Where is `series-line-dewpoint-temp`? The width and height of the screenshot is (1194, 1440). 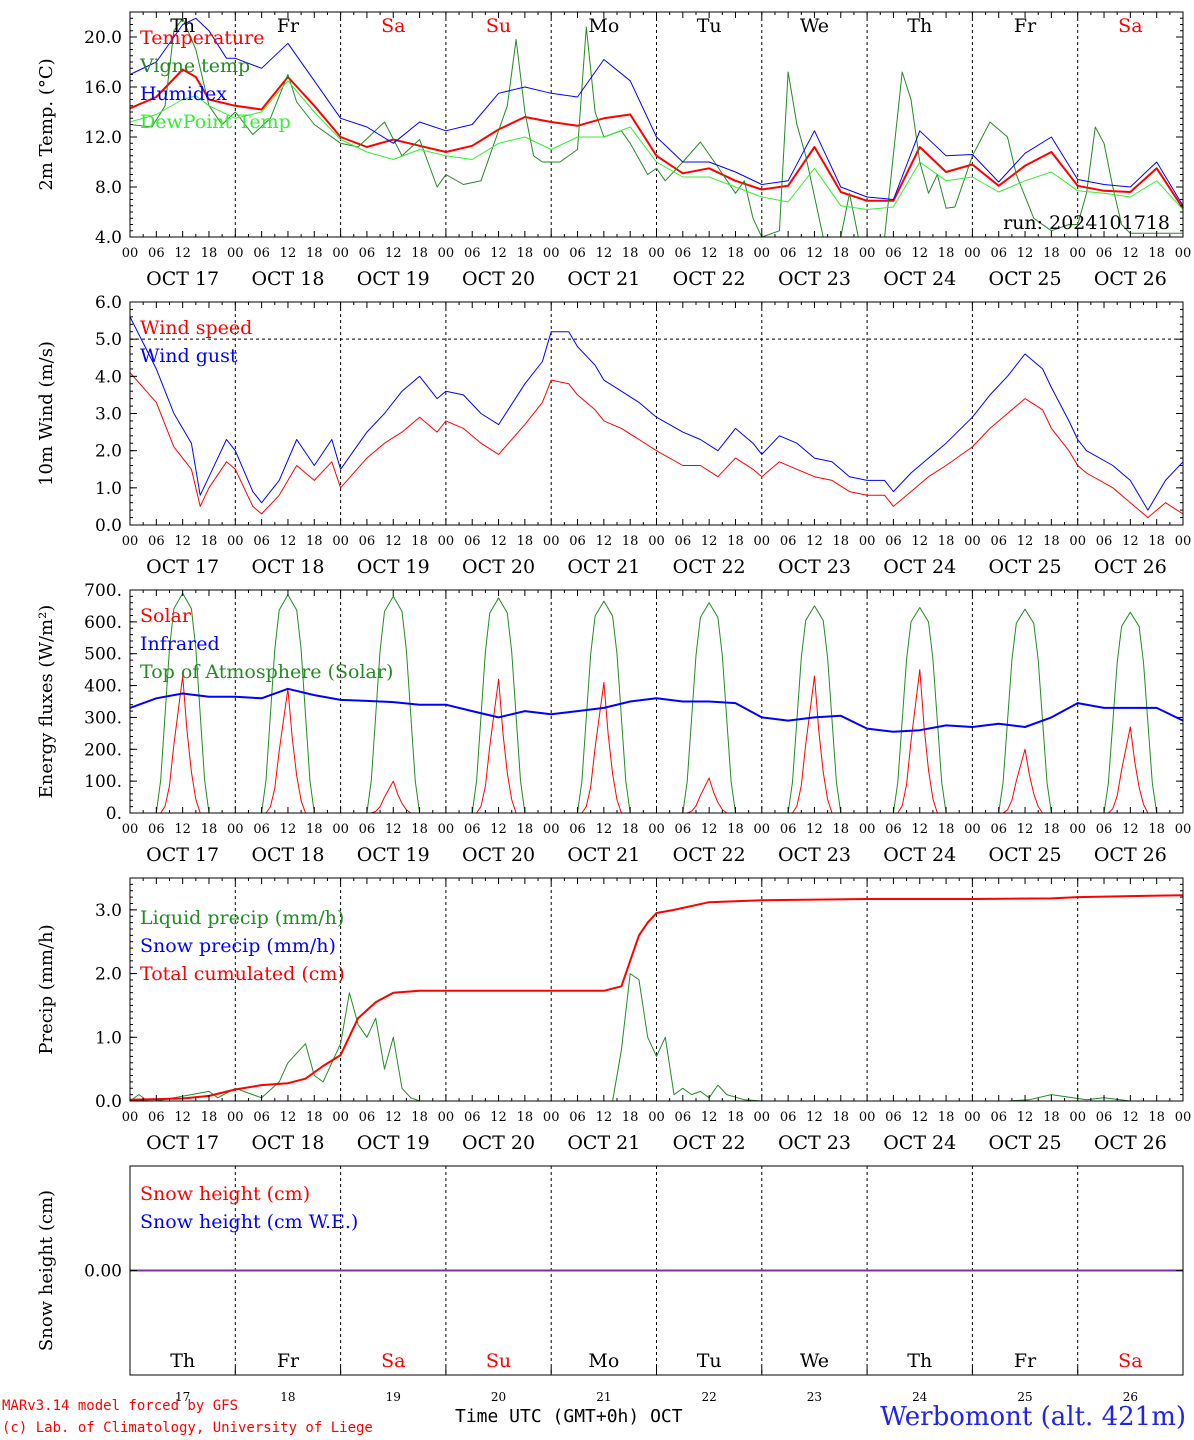
series-line-dewpoint-temp is located at coordinates (656, 145).